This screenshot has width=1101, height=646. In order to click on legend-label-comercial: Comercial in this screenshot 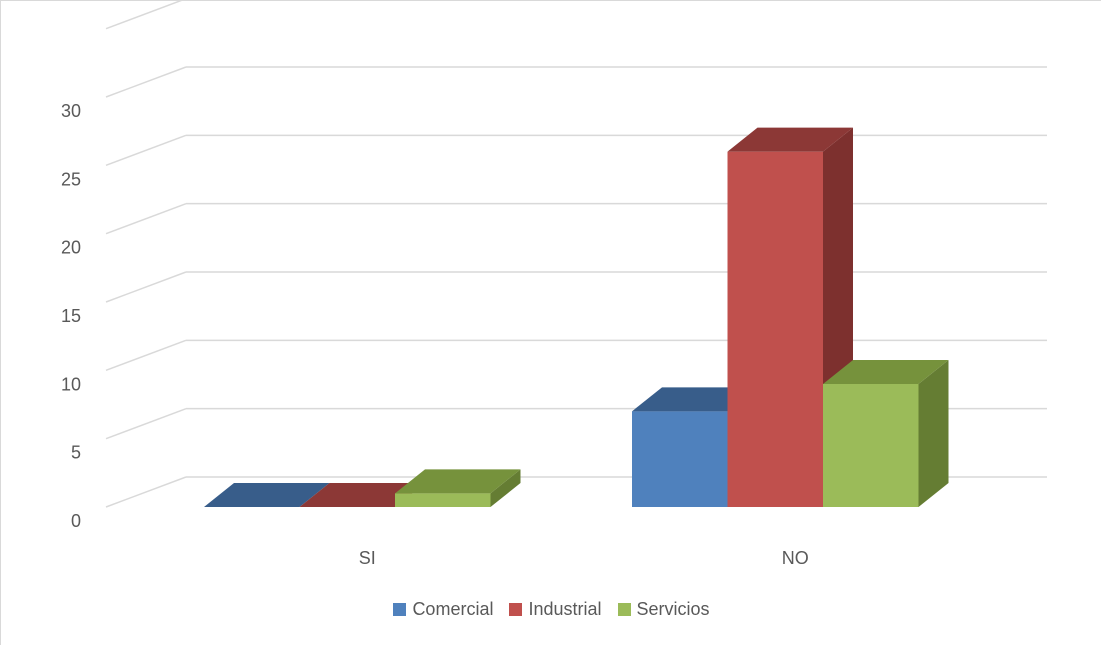, I will do `click(453, 609)`.